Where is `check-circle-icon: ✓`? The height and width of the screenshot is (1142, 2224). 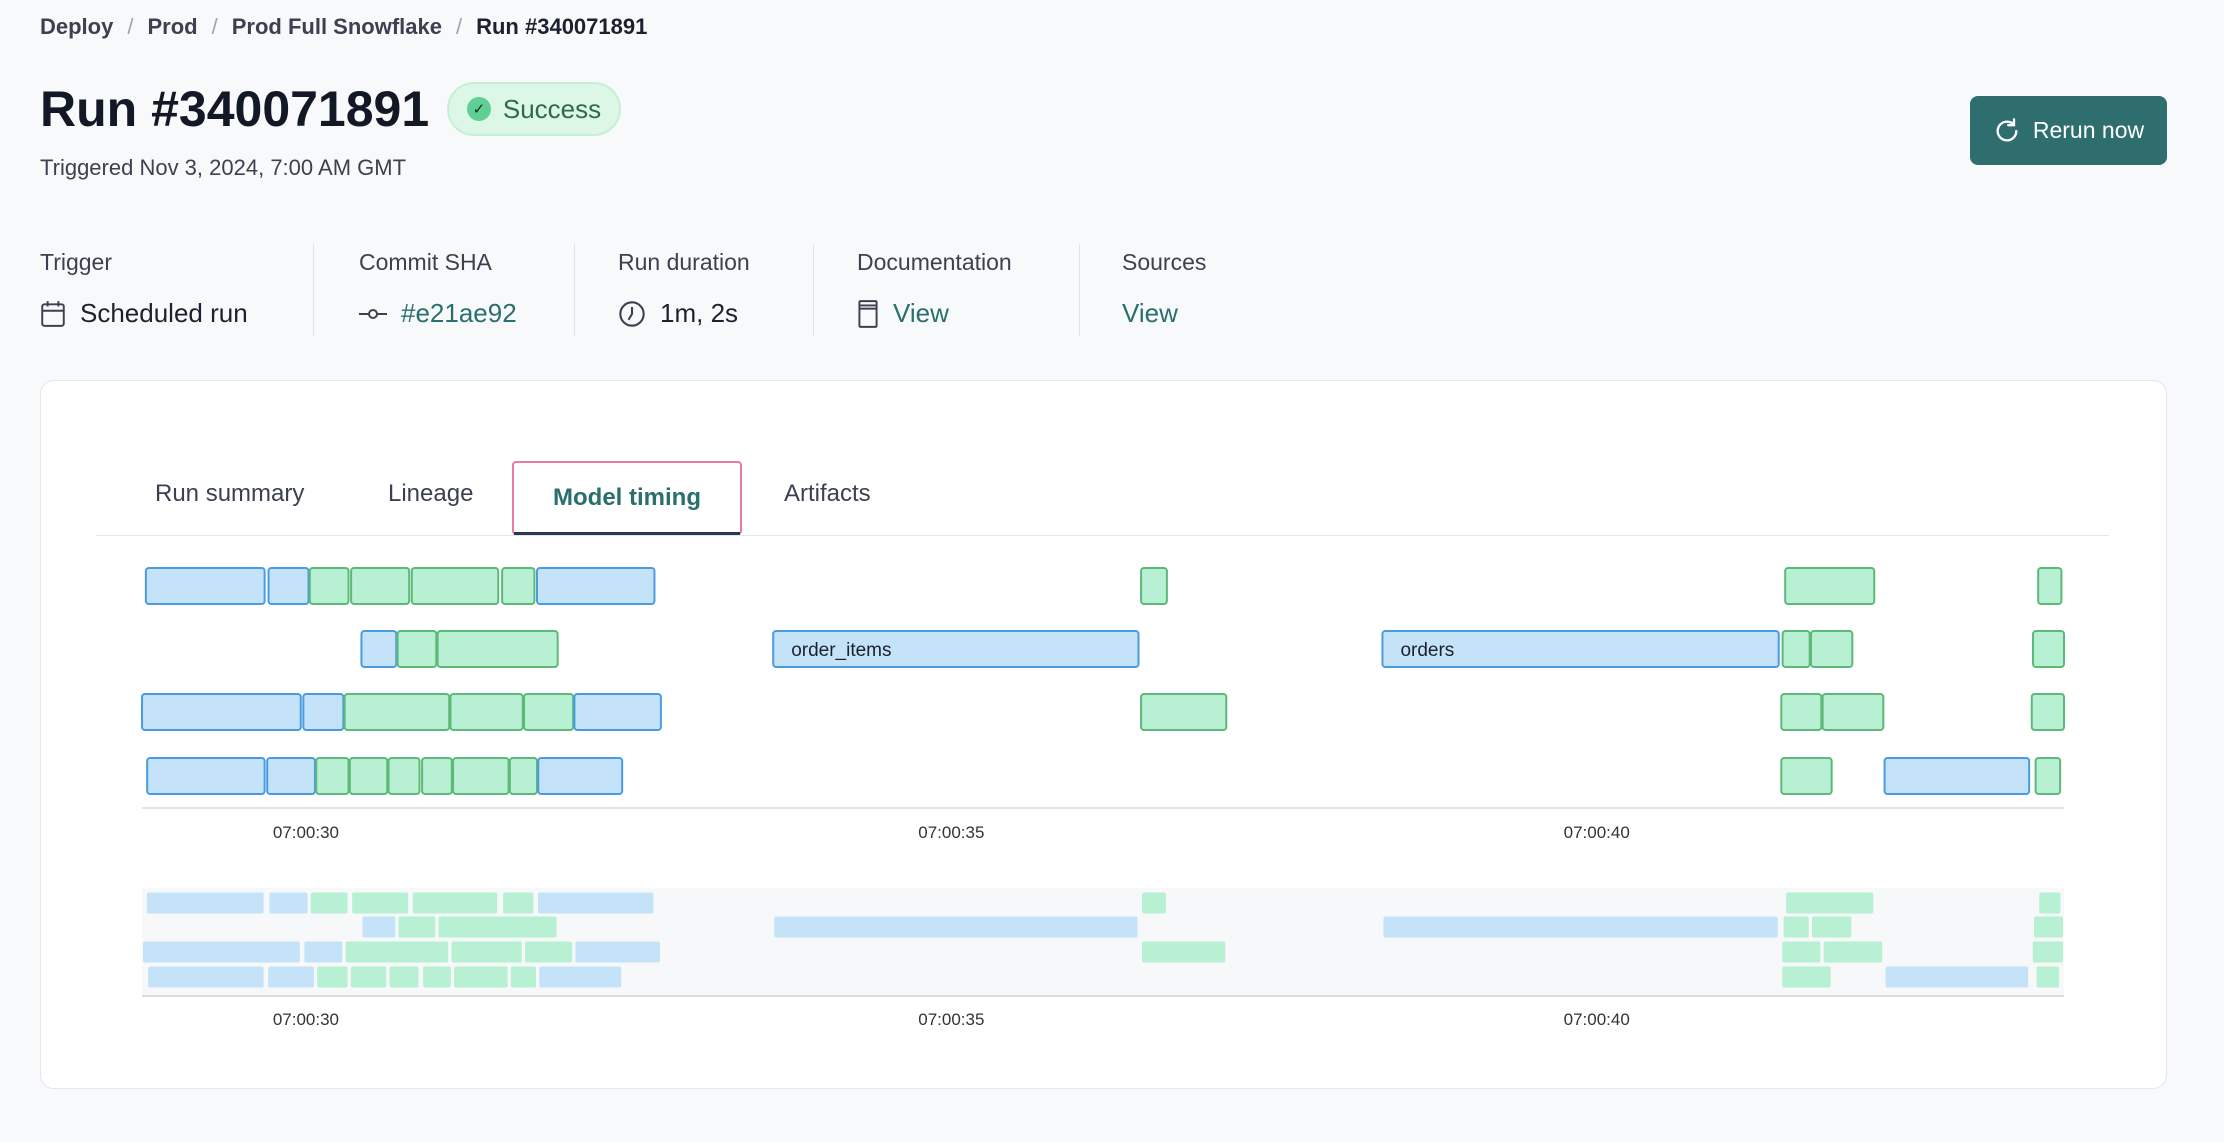
check-circle-icon: ✓ is located at coordinates (478, 109).